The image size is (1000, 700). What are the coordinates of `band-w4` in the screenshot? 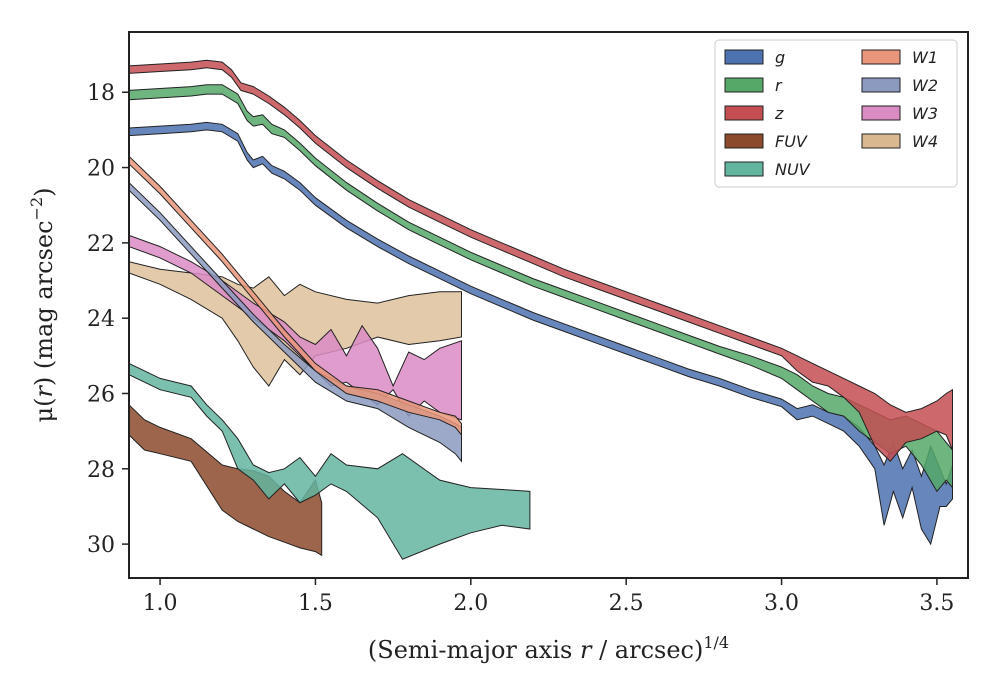 It's located at (295, 324).